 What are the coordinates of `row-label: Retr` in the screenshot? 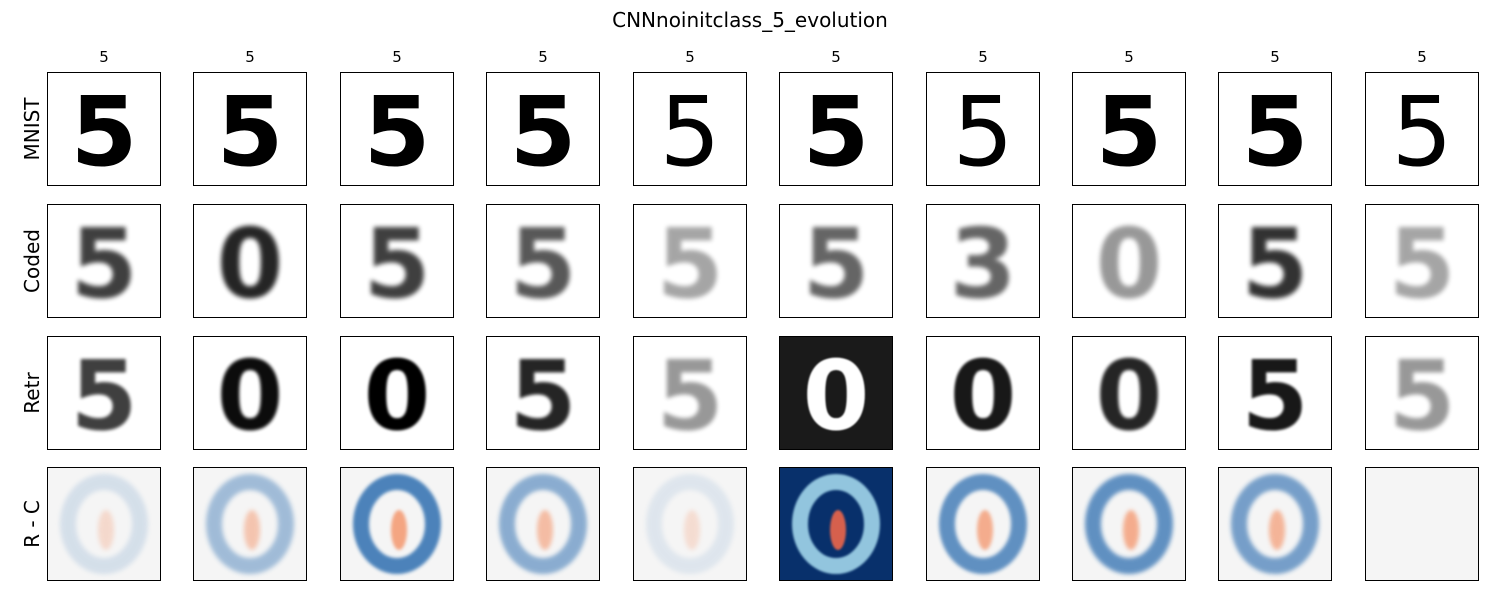 It's located at (32, 393).